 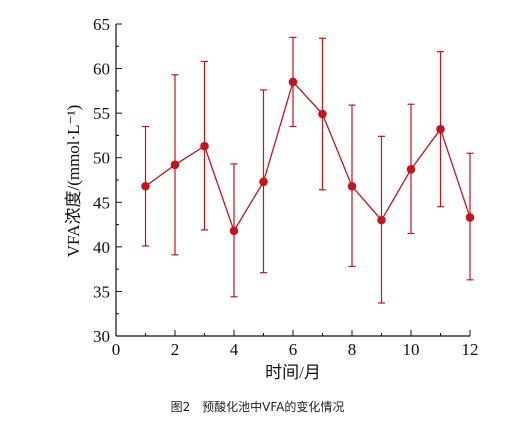 What do you see at coordinates (293, 372) in the screenshot?
I see `x-axis-label: 时间/月` at bounding box center [293, 372].